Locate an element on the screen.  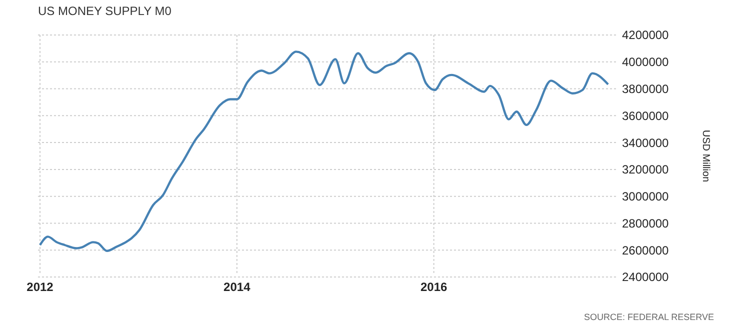
y-tick-label: 2400000 is located at coordinates (646, 277).